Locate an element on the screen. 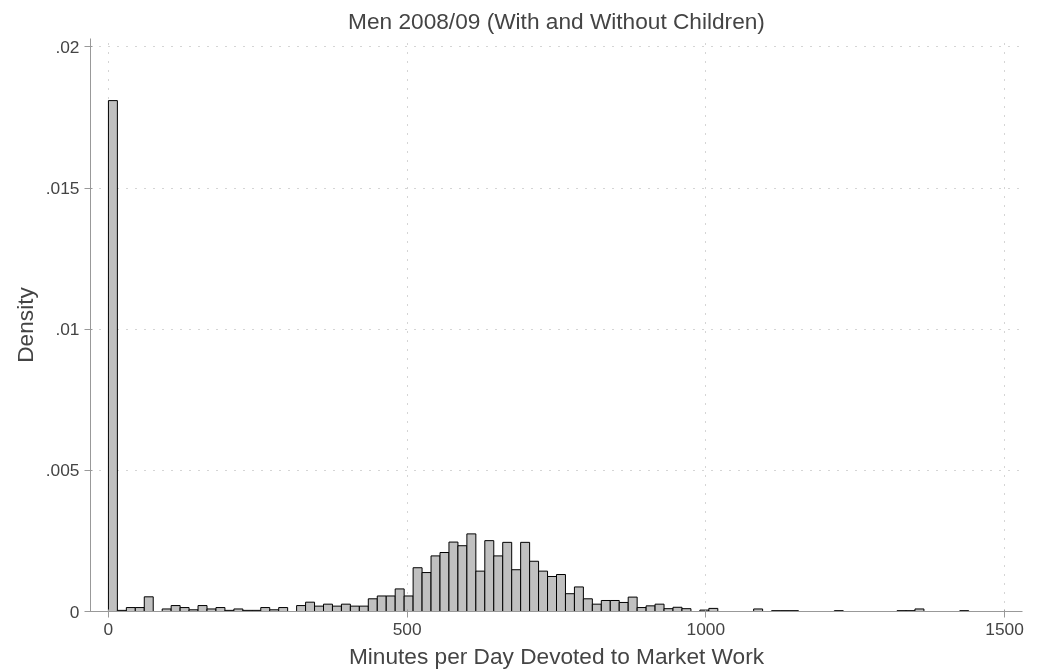  y-tick-label: 0 is located at coordinates (74, 611).